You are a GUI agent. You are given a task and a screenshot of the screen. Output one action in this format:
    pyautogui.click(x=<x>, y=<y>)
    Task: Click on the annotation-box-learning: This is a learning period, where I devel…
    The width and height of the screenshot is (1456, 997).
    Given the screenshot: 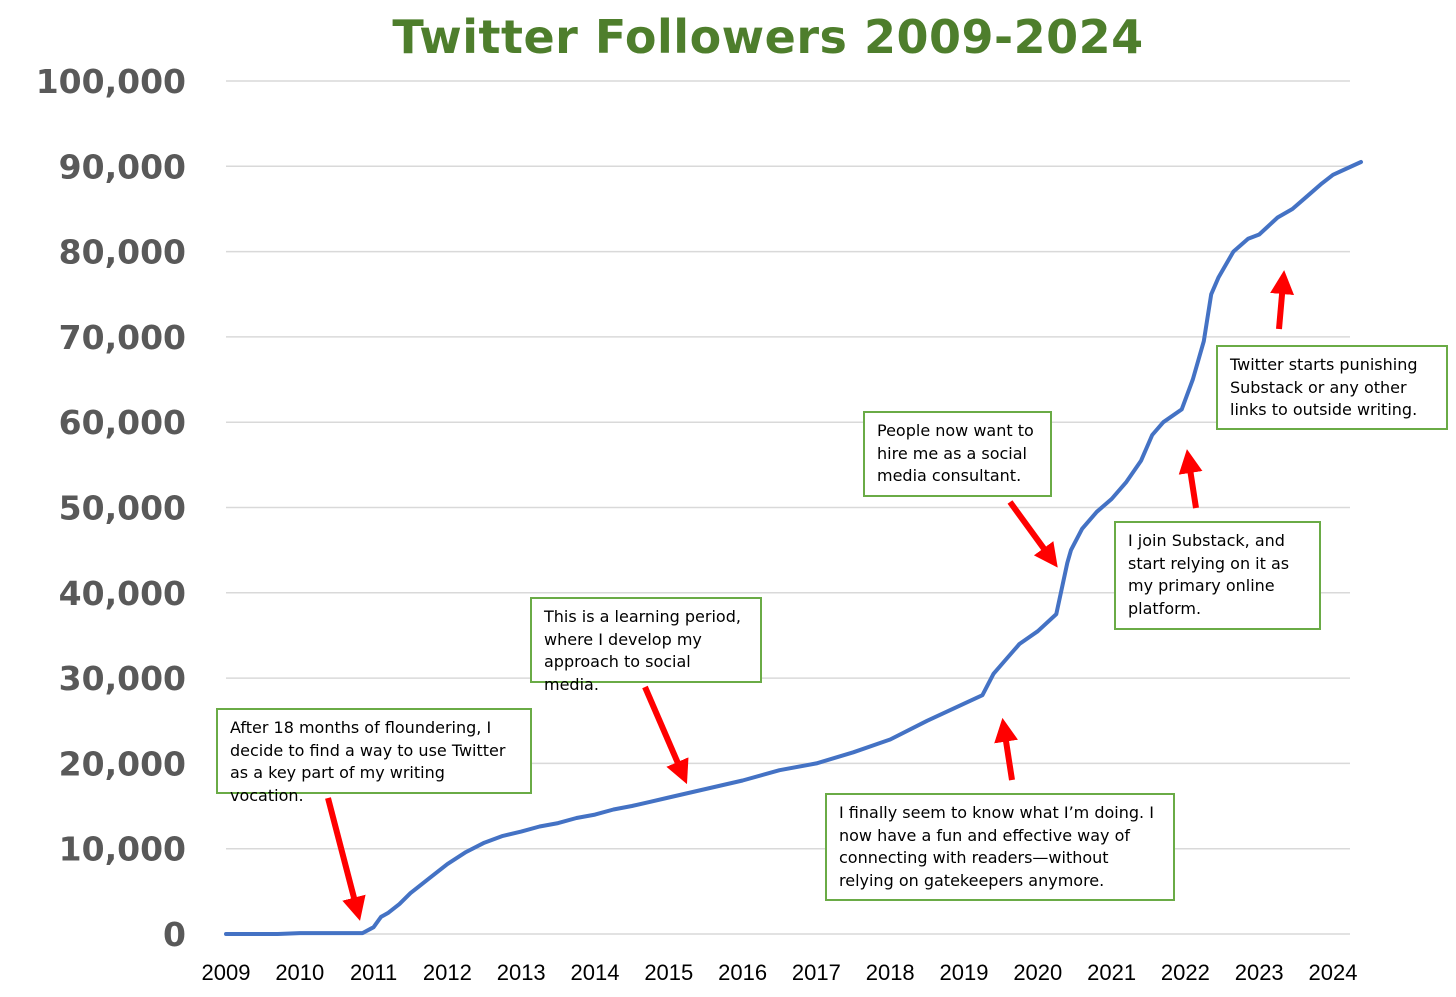 What is the action you would take?
    pyautogui.click(x=646, y=645)
    